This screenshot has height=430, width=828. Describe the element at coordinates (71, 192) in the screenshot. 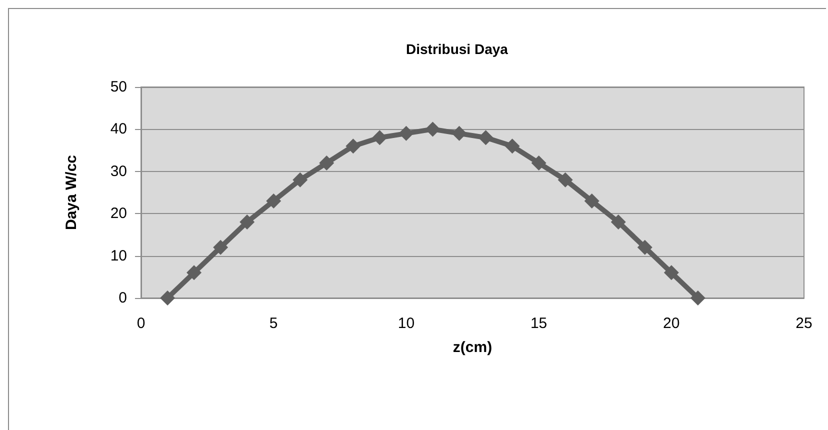

I see `y-axis-title: Daya W/cc` at that location.